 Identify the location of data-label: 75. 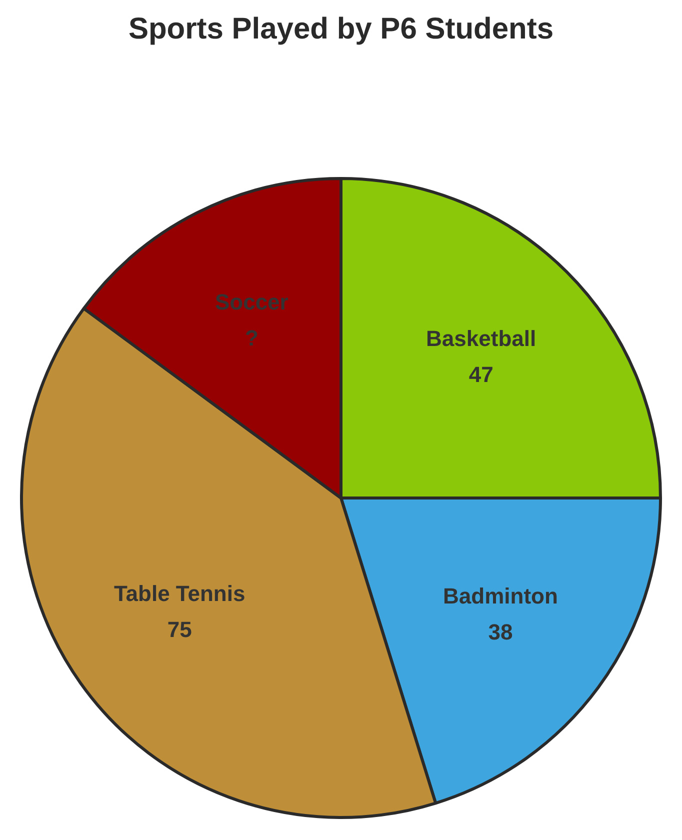
(179, 629).